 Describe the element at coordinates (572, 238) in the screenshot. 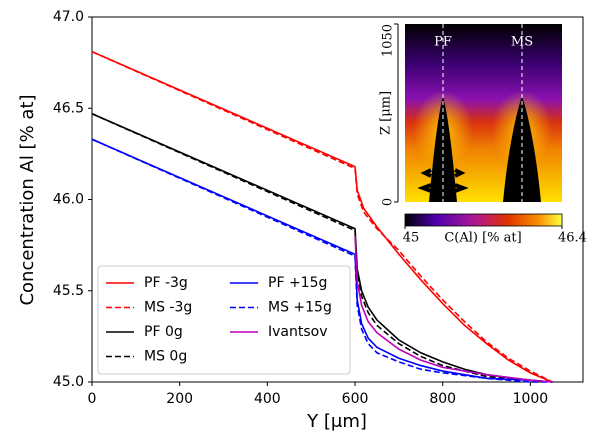

I see `colorbar-tick-label: 46.4` at that location.